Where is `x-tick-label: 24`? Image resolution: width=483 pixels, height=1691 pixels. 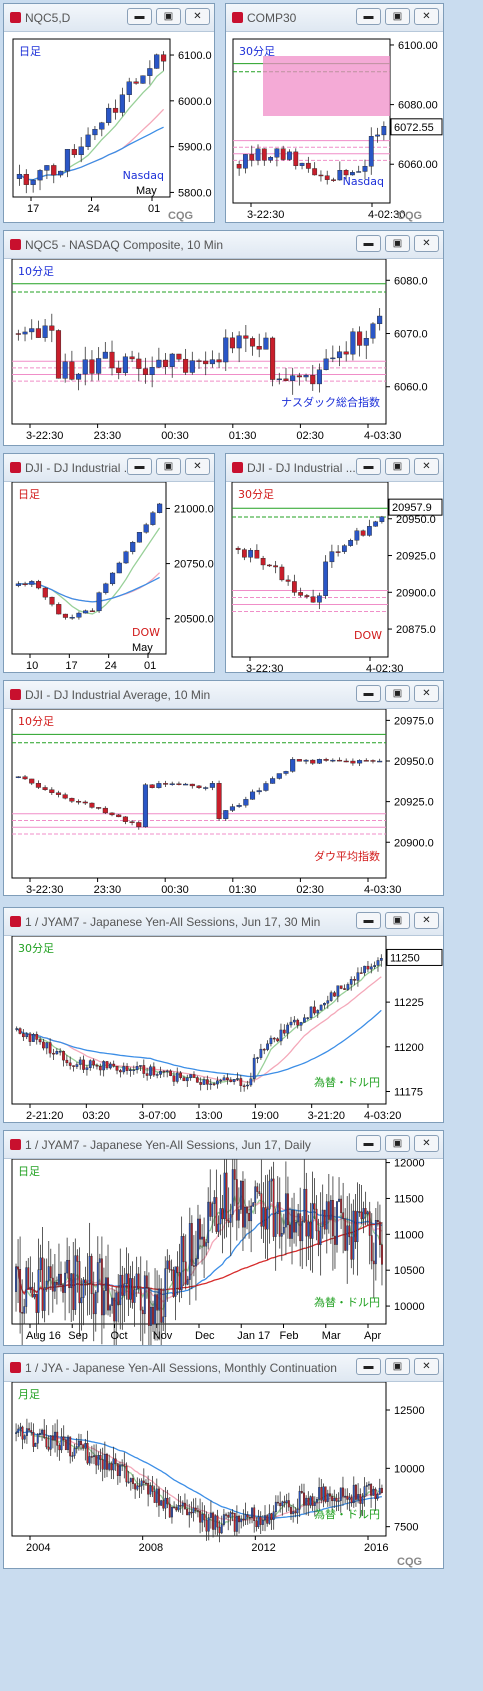 x-tick-label: 24 is located at coordinates (94, 209).